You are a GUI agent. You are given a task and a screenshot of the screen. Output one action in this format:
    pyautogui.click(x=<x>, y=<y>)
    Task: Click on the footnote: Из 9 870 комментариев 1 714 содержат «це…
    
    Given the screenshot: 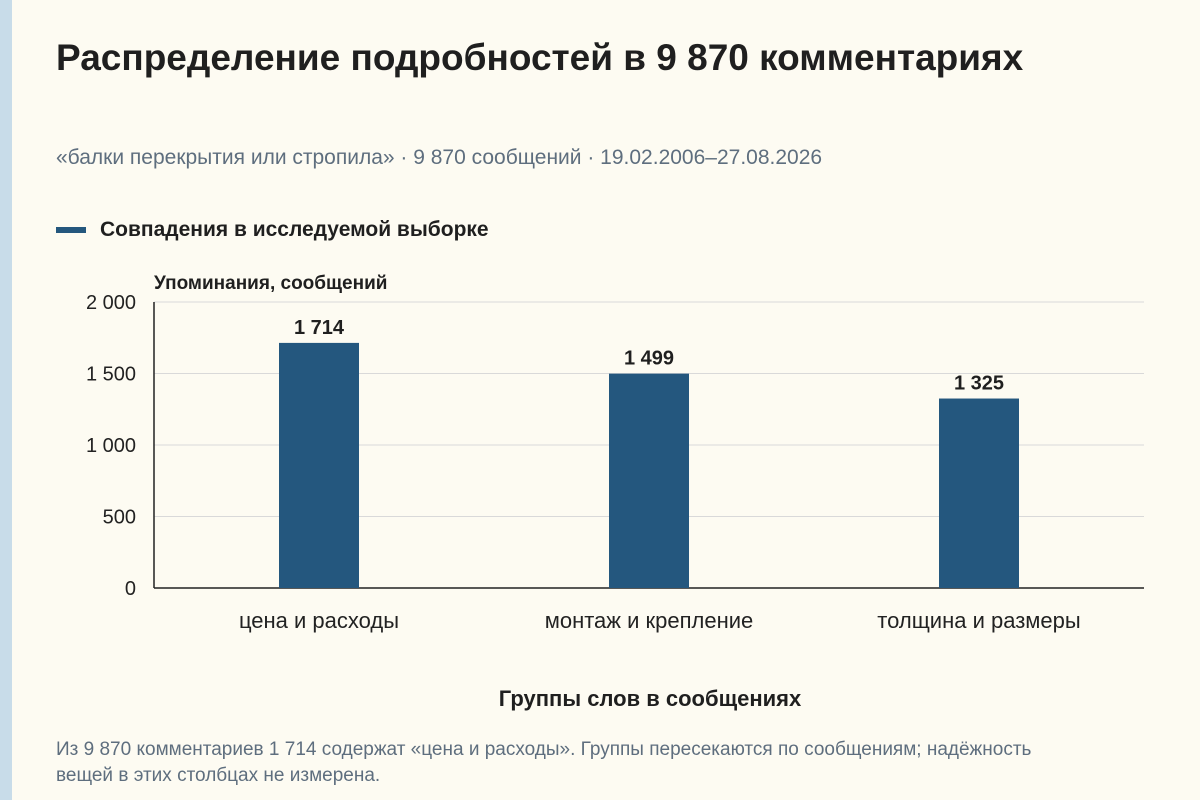 What is the action you would take?
    pyautogui.click(x=544, y=762)
    